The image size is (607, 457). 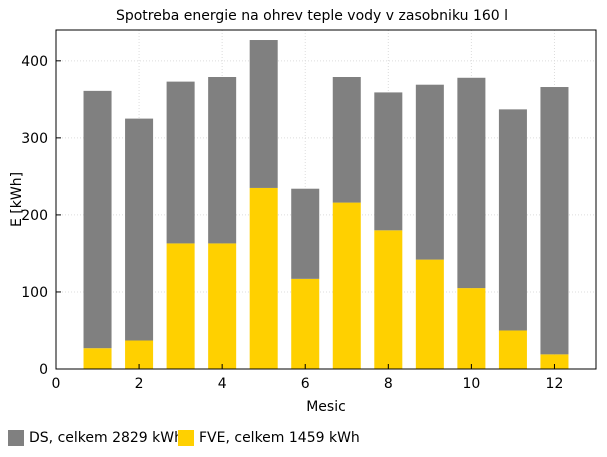 What do you see at coordinates (56, 384) in the screenshot?
I see `x-tick-label: 0` at bounding box center [56, 384].